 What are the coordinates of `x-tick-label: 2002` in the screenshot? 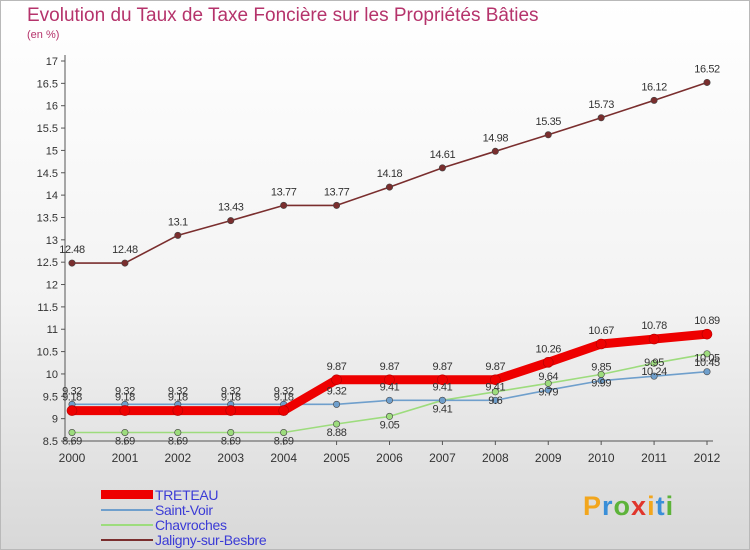 It's located at (177, 458).